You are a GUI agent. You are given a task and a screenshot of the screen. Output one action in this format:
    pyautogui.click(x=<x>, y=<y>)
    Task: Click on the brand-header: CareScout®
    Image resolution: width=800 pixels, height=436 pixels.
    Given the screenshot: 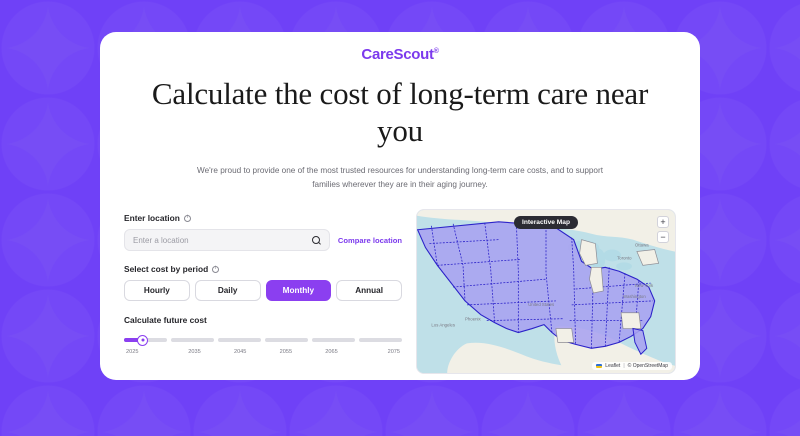 What is the action you would take?
    pyautogui.click(x=400, y=55)
    